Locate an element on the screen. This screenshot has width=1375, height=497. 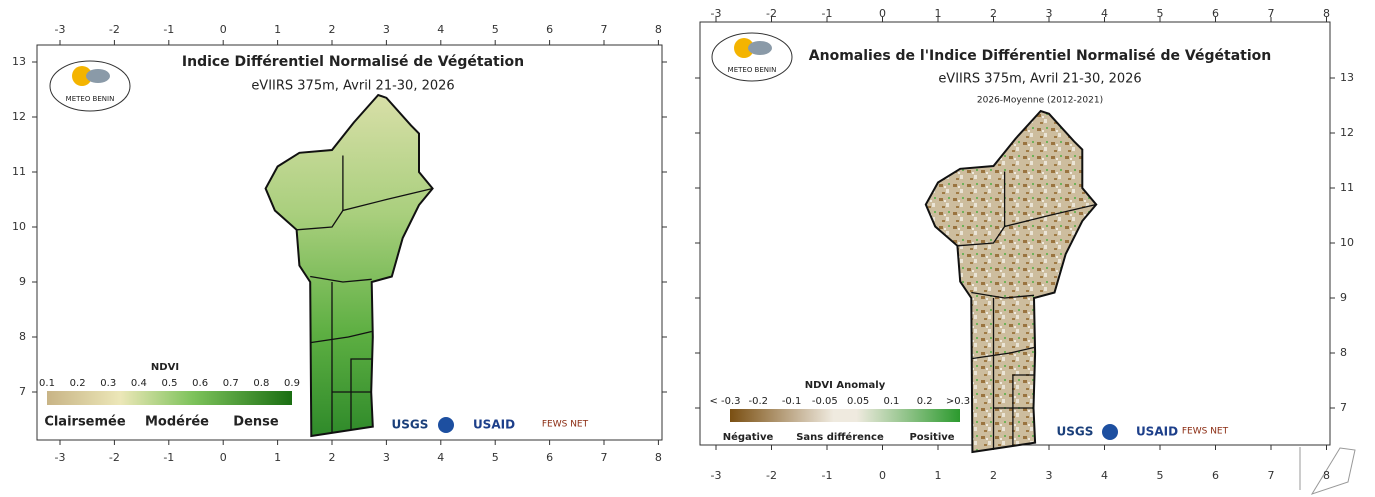
legend-class: Positive is located at coordinates (931, 437).